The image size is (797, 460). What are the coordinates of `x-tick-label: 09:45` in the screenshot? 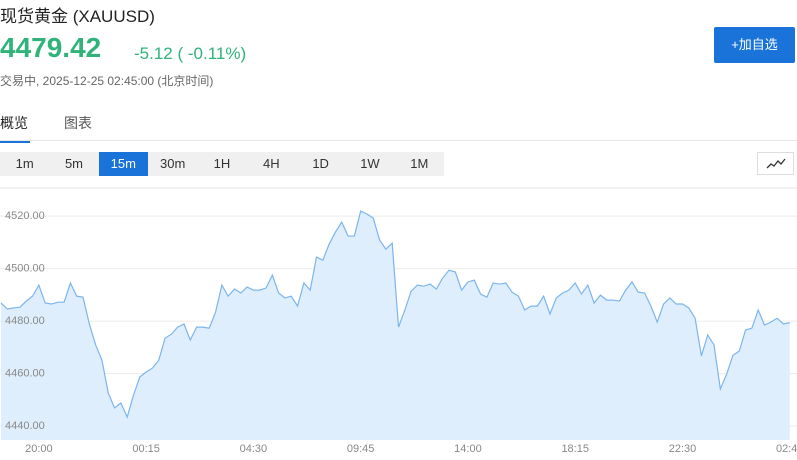 It's located at (361, 449).